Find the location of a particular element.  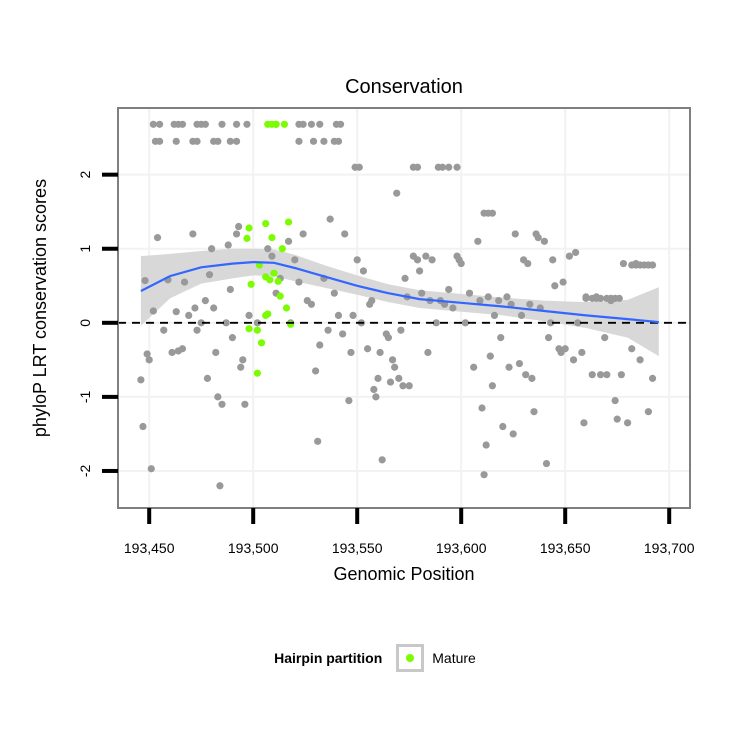

legend: Hairpin partition Mature is located at coordinates (375, 658).